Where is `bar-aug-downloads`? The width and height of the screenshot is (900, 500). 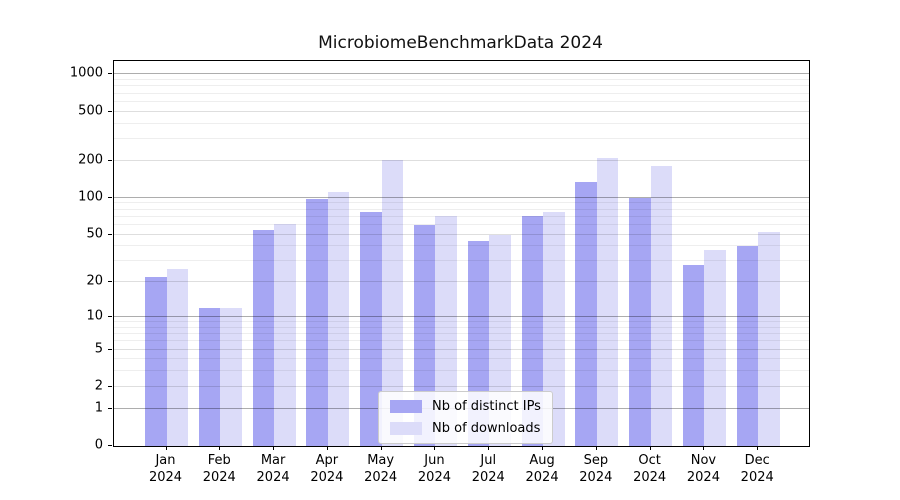 bar-aug-downloads is located at coordinates (554, 328).